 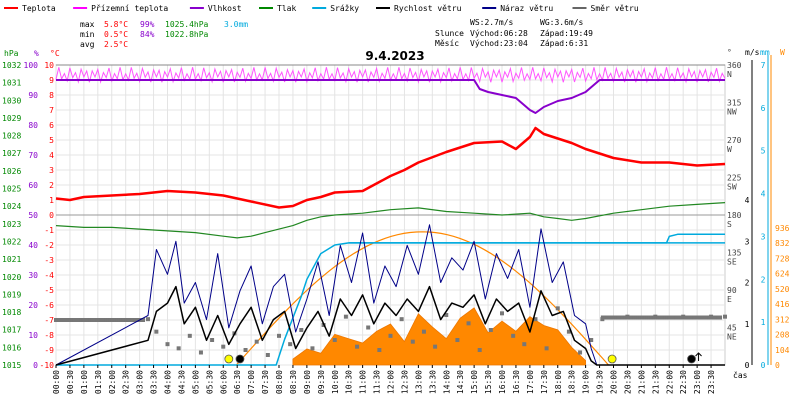 I want to click on x-tick-label-18: 09:00, so click(x=307, y=382).